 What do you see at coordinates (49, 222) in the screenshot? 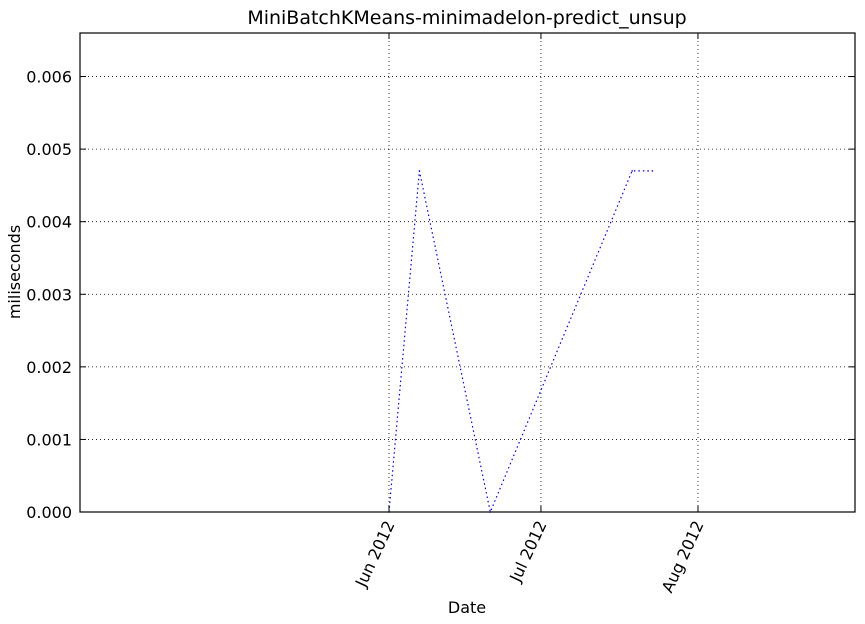
I see `y-tick-label: 0.004` at bounding box center [49, 222].